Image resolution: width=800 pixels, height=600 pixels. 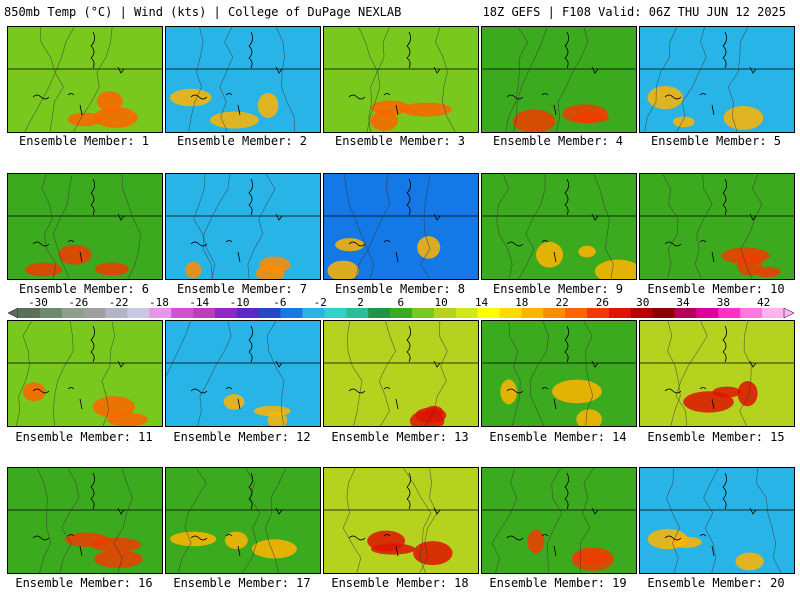 What do you see at coordinates (118, 302) in the screenshot?
I see `colorbar-tick-label: -22` at bounding box center [118, 302].